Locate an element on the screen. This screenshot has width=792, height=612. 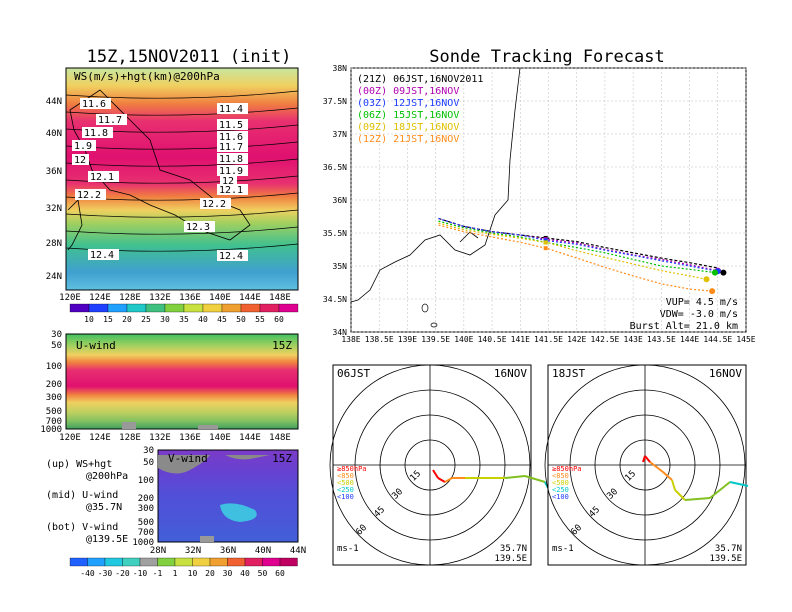
legend-line: @35.7N is located at coordinates (104, 507).